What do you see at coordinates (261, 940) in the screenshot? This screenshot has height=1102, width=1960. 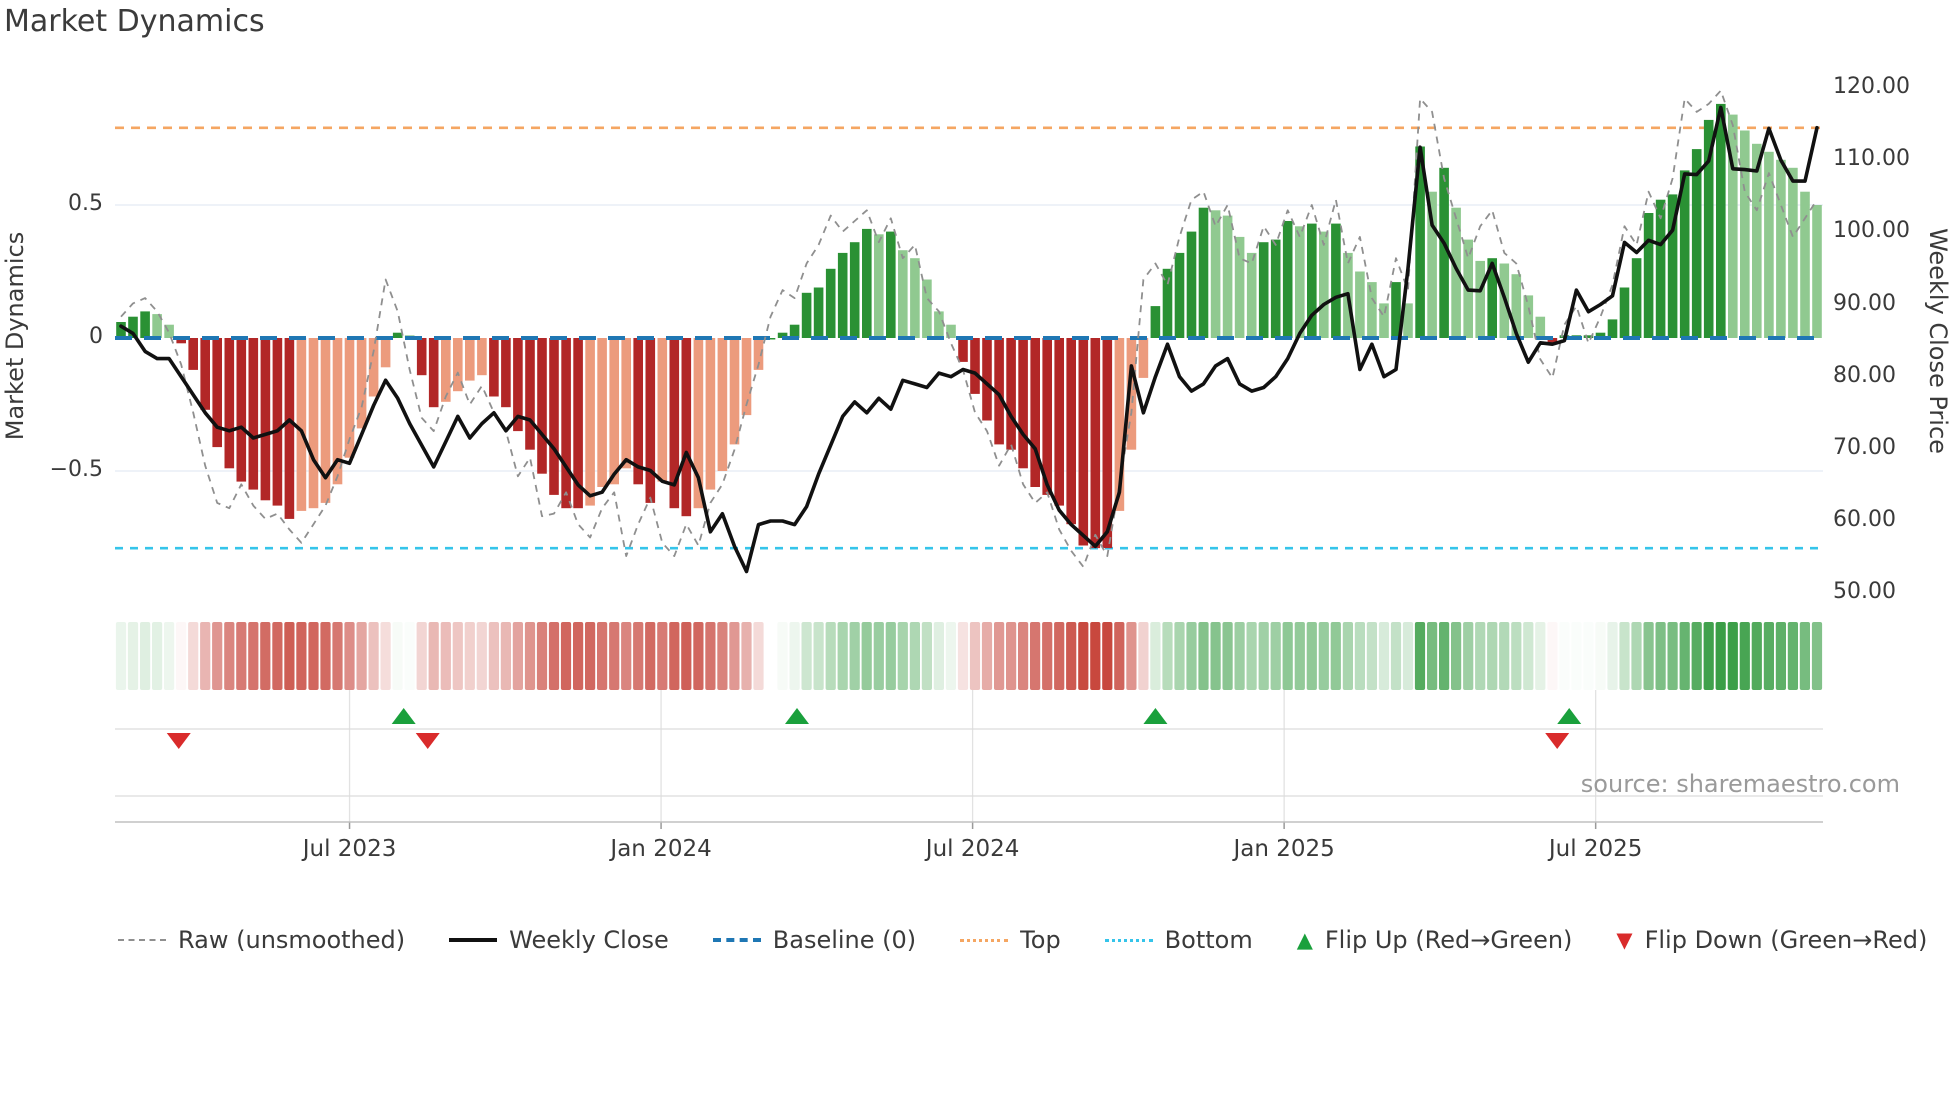 I see `legend-item: Raw (unsmoothed)` at bounding box center [261, 940].